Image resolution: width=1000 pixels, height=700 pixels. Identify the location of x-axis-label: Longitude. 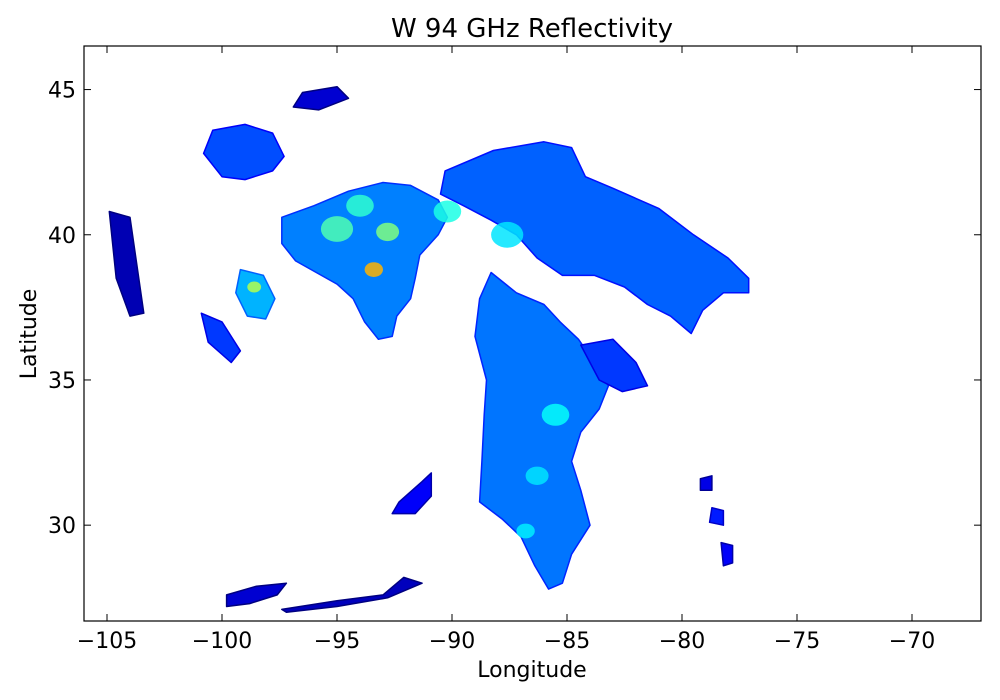
(531, 670).